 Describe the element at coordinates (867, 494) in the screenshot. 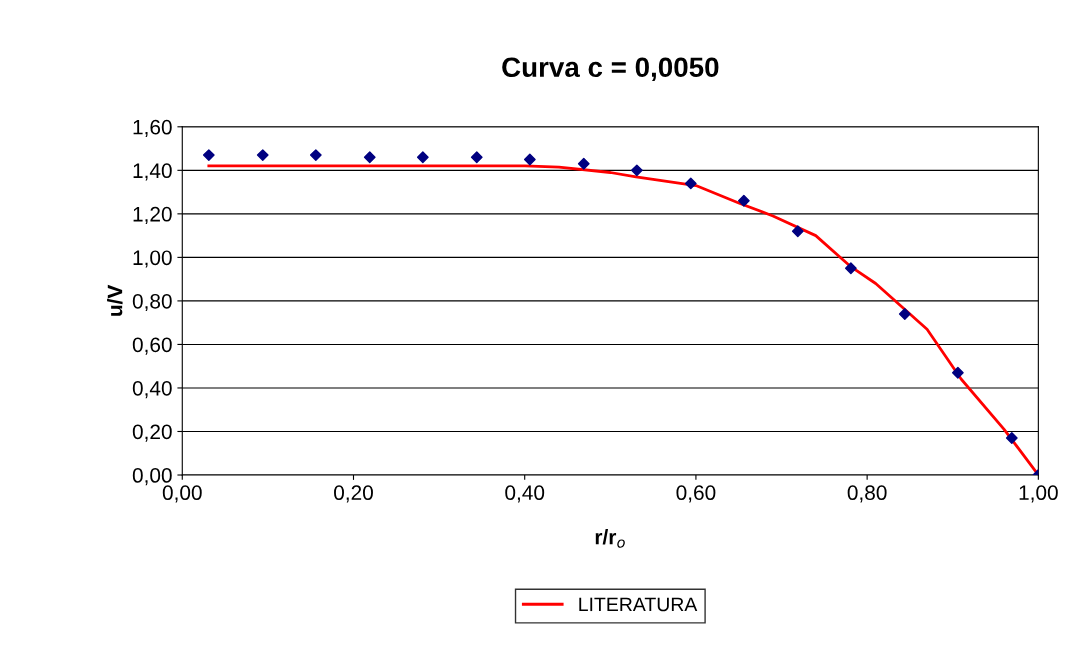

I see `x-tick-label: 0,80` at that location.